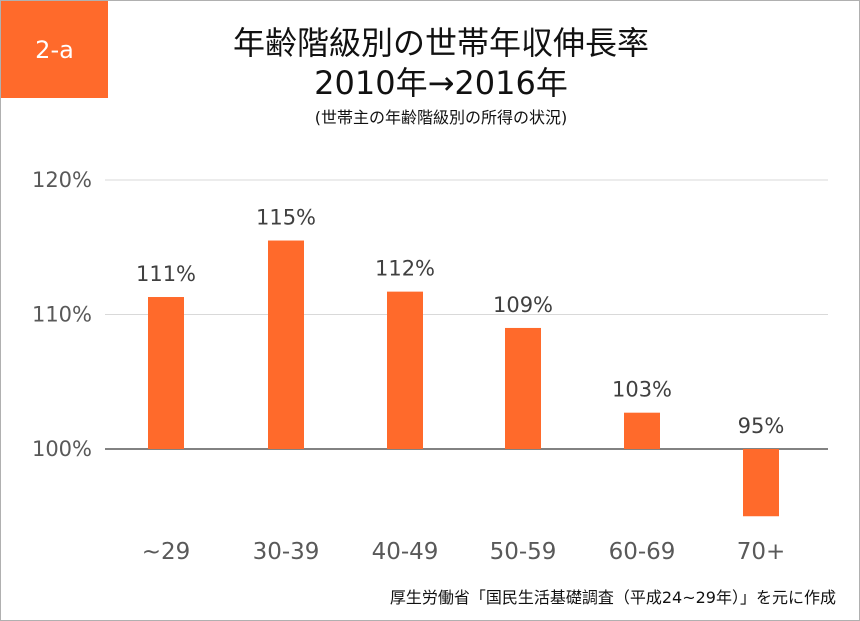  What do you see at coordinates (441, 117) in the screenshot?
I see `chart-subtitle: (世帯主の年齢階級別の所得の状況)` at bounding box center [441, 117].